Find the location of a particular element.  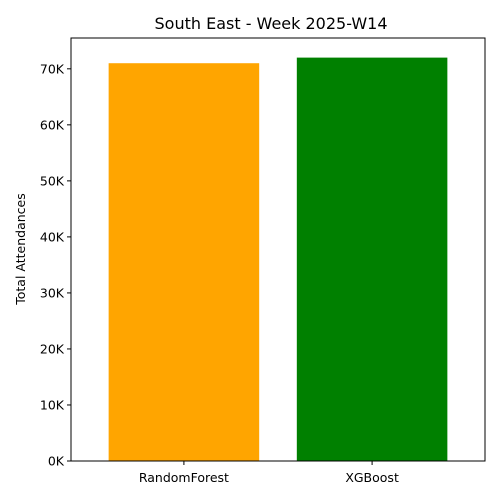

y-axis-label: Total Attendances is located at coordinates (20, 249).